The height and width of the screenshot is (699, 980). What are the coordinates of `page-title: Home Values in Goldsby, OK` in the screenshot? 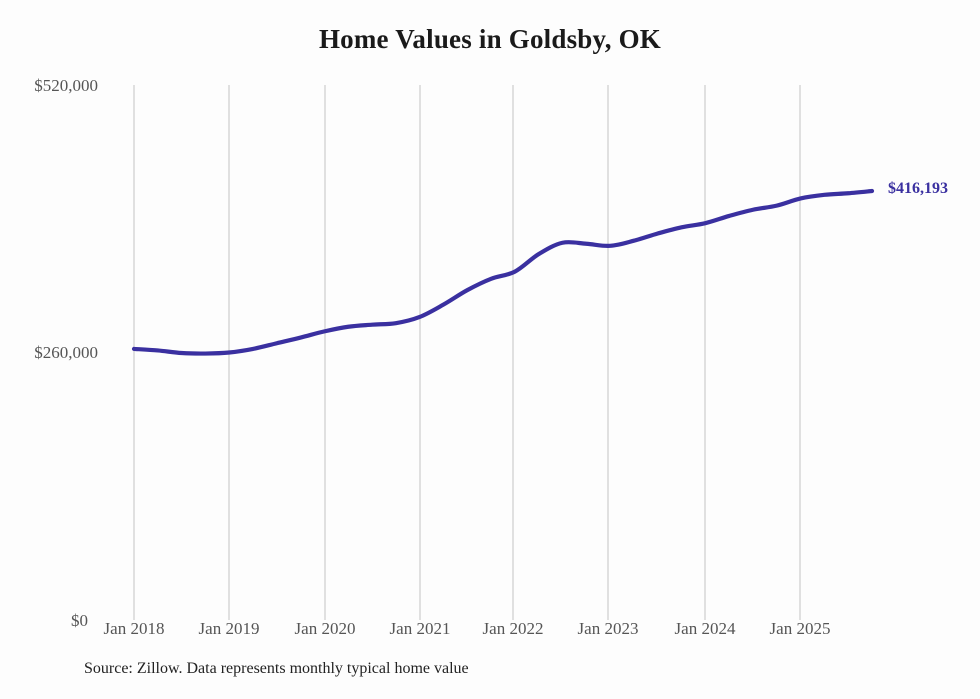 It's located at (490, 39).